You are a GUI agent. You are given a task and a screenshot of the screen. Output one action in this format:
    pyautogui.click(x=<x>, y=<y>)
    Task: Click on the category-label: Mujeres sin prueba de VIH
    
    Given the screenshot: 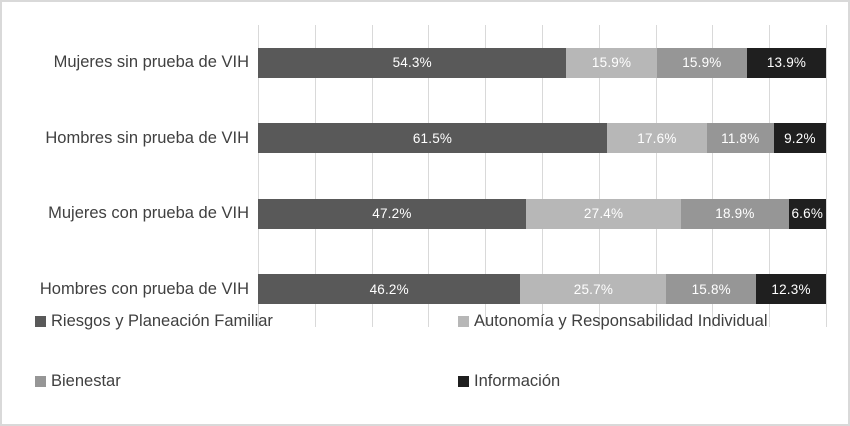 What is the action you would take?
    pyautogui.click(x=151, y=62)
    